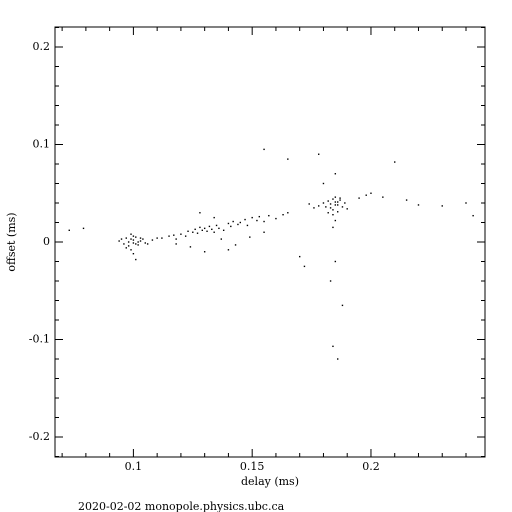 The image size is (512, 512). Describe the element at coordinates (39, 339) in the screenshot. I see `y-tick-label: -0.1` at that location.